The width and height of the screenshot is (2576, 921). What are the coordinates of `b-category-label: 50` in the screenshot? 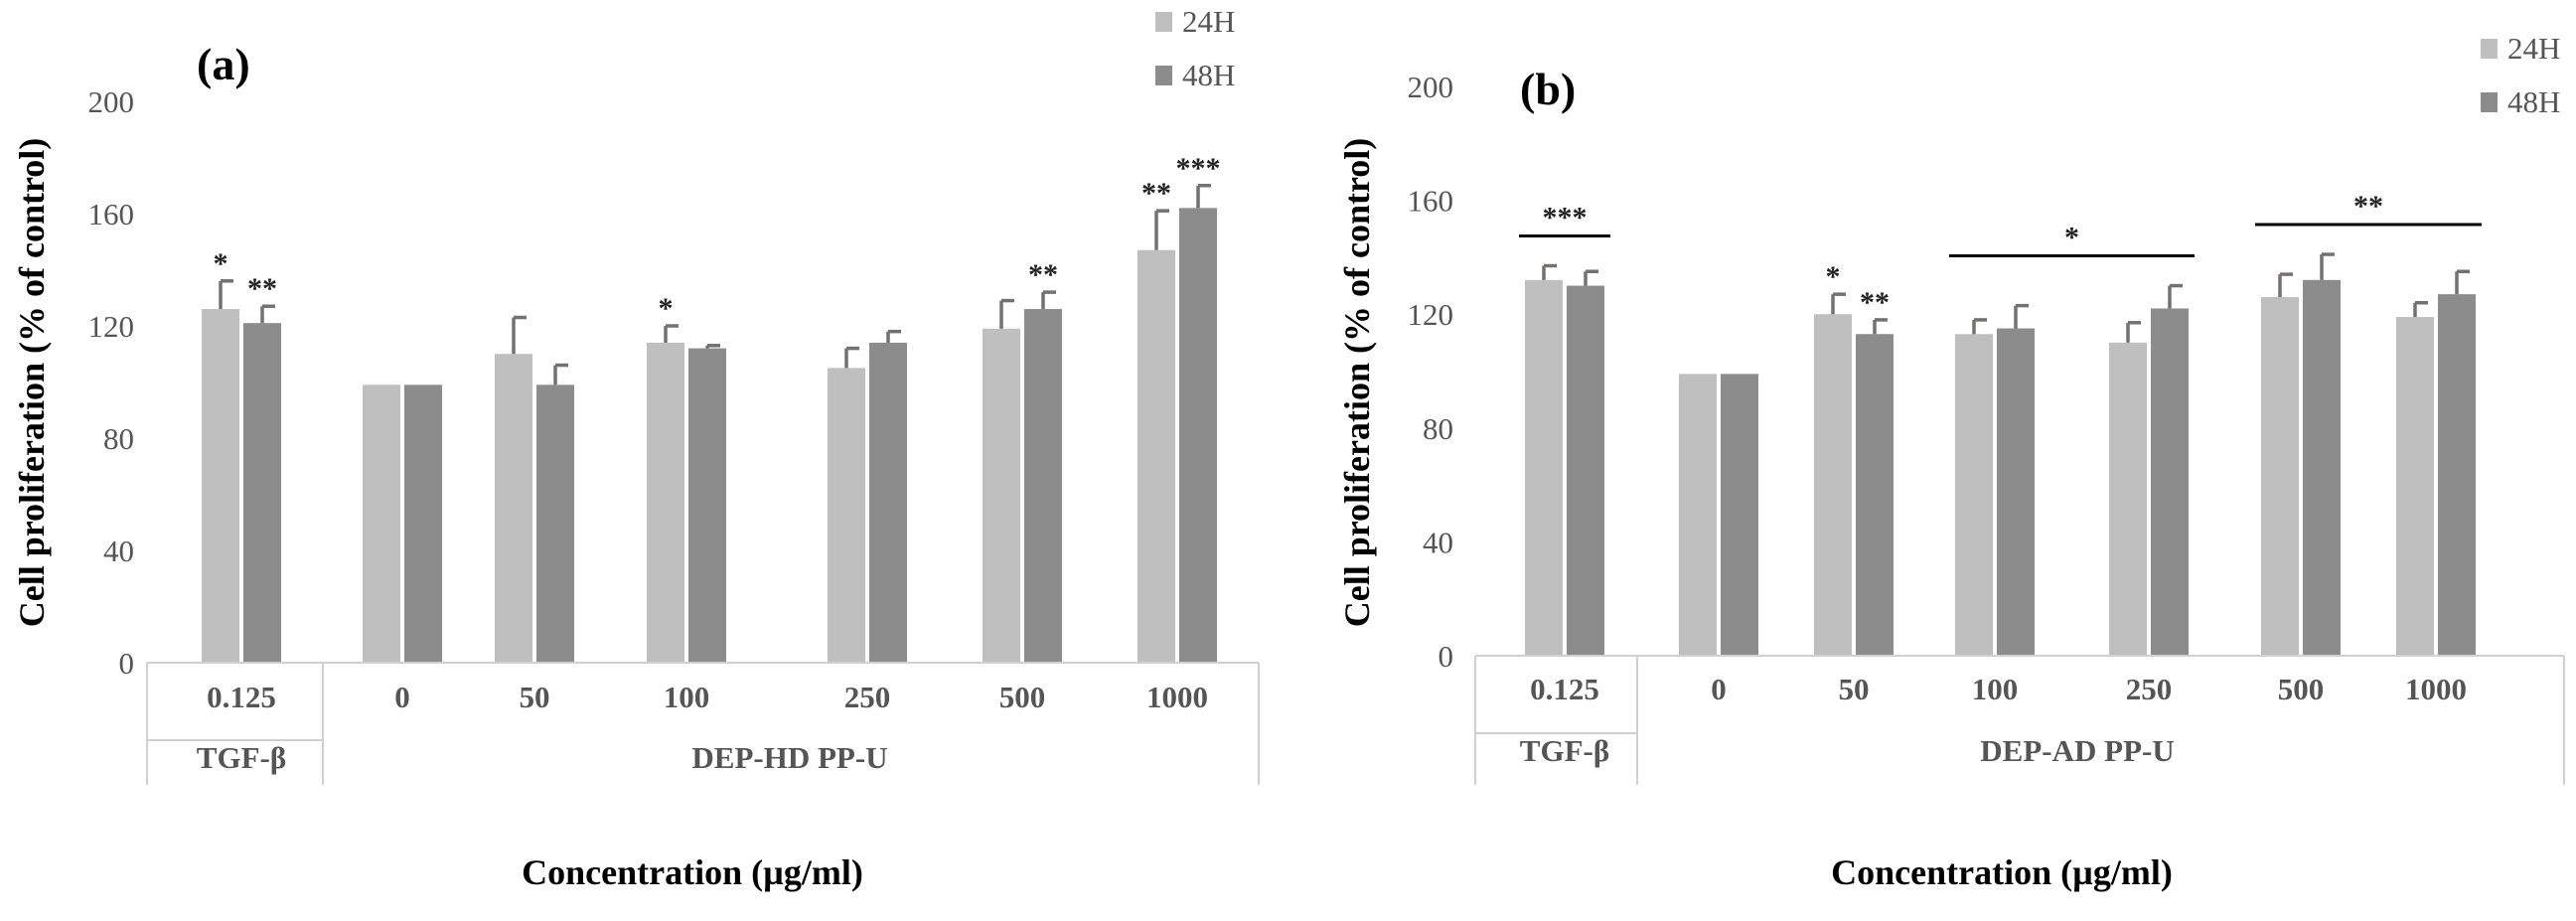 It's located at (1854, 689).